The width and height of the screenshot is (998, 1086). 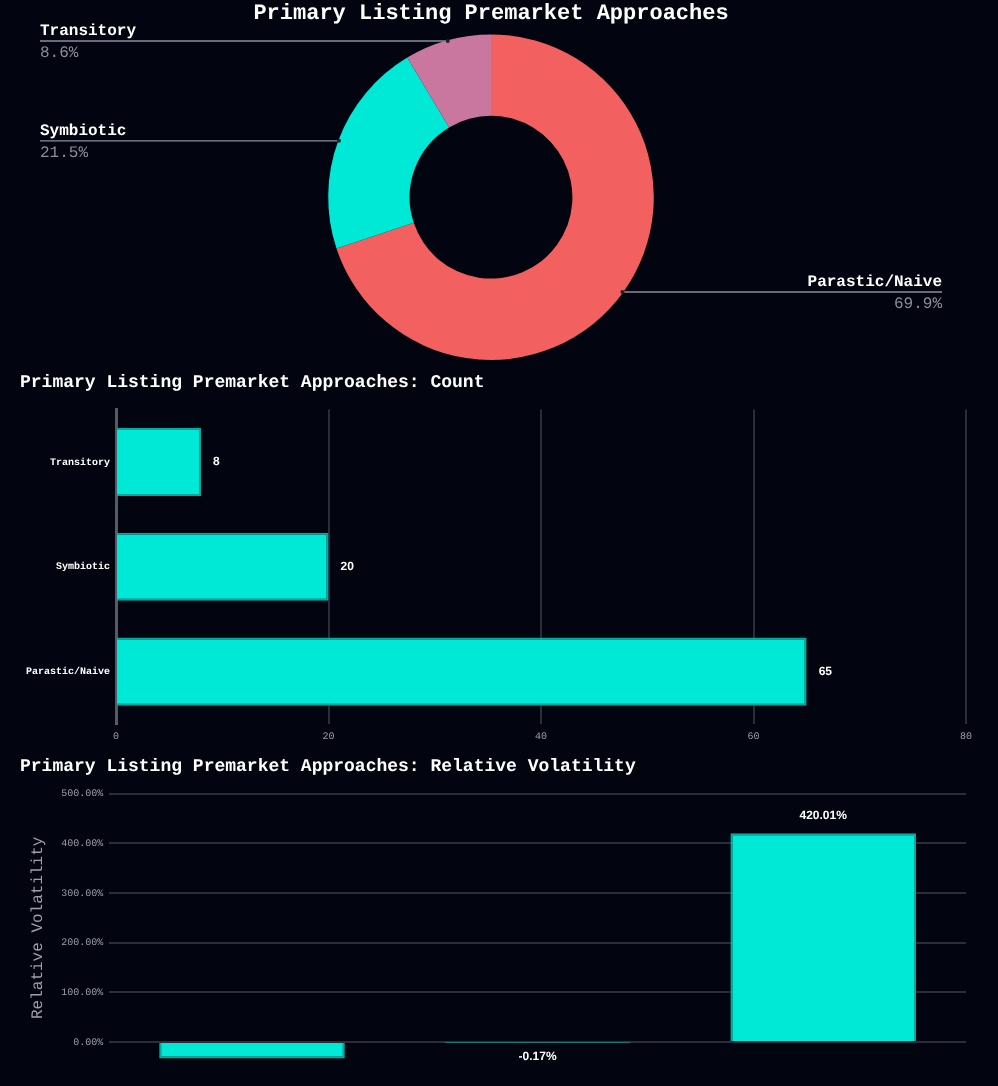 What do you see at coordinates (328, 767) in the screenshot?
I see `chart-title: Primary Listing Premarket Approaches: Relative Volatility` at bounding box center [328, 767].